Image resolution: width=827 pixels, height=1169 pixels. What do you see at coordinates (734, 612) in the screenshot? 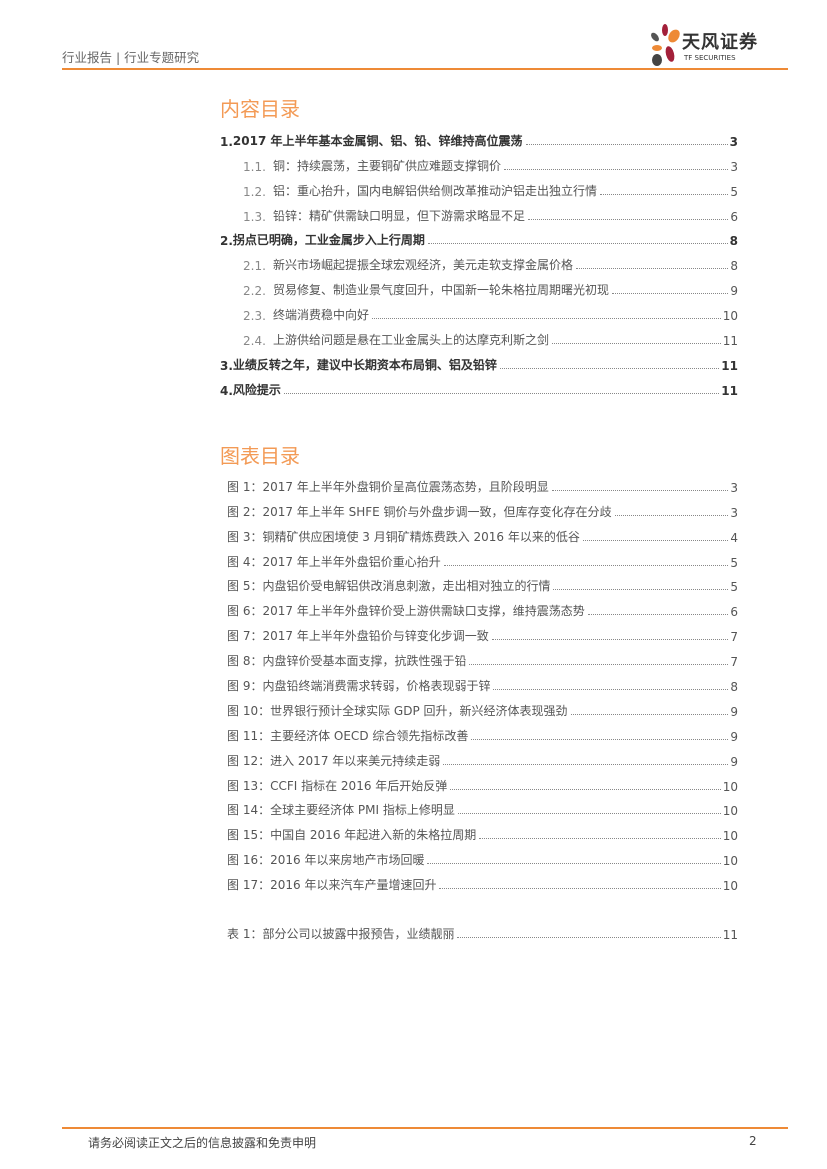
I see `figure-page: 6` at bounding box center [734, 612].